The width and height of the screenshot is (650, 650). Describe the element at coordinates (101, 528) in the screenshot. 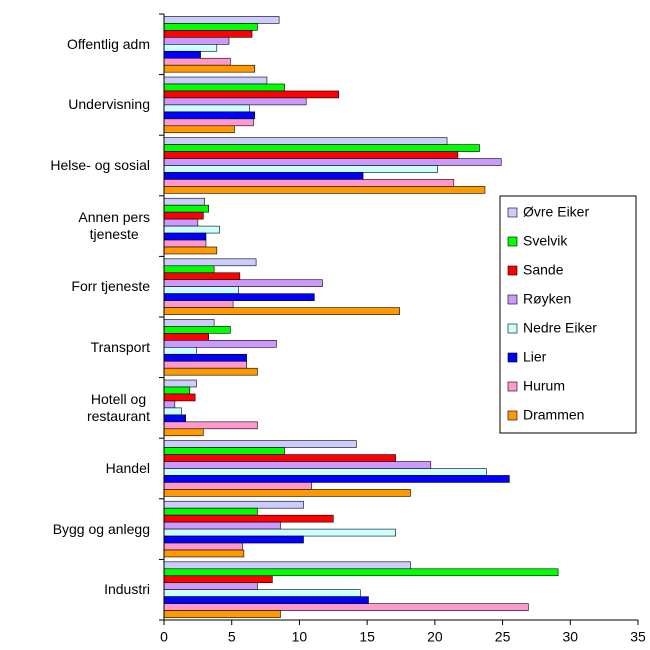

I see `category-text: Bygg og anlegg` at that location.